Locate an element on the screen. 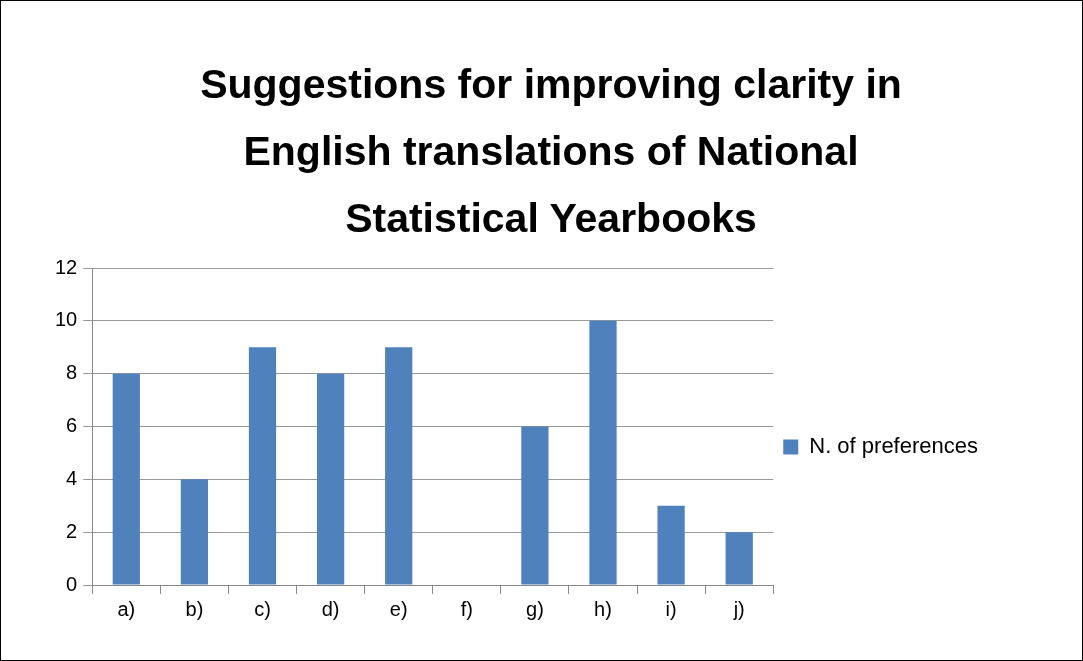 Image resolution: width=1083 pixels, height=661 pixels. legend-label: N. of preferences is located at coordinates (893, 446).